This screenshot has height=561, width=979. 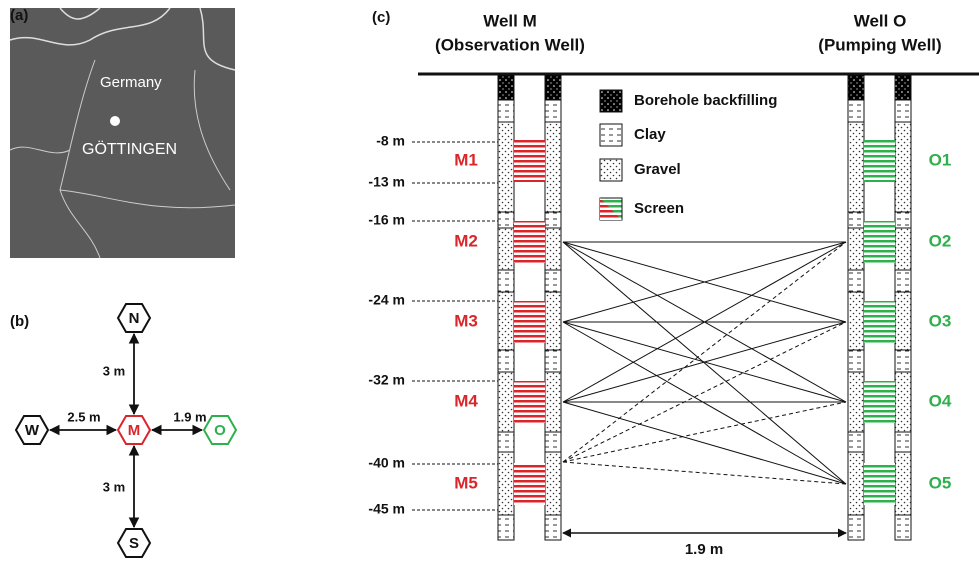 I want to click on node-label: W, so click(x=32, y=430).